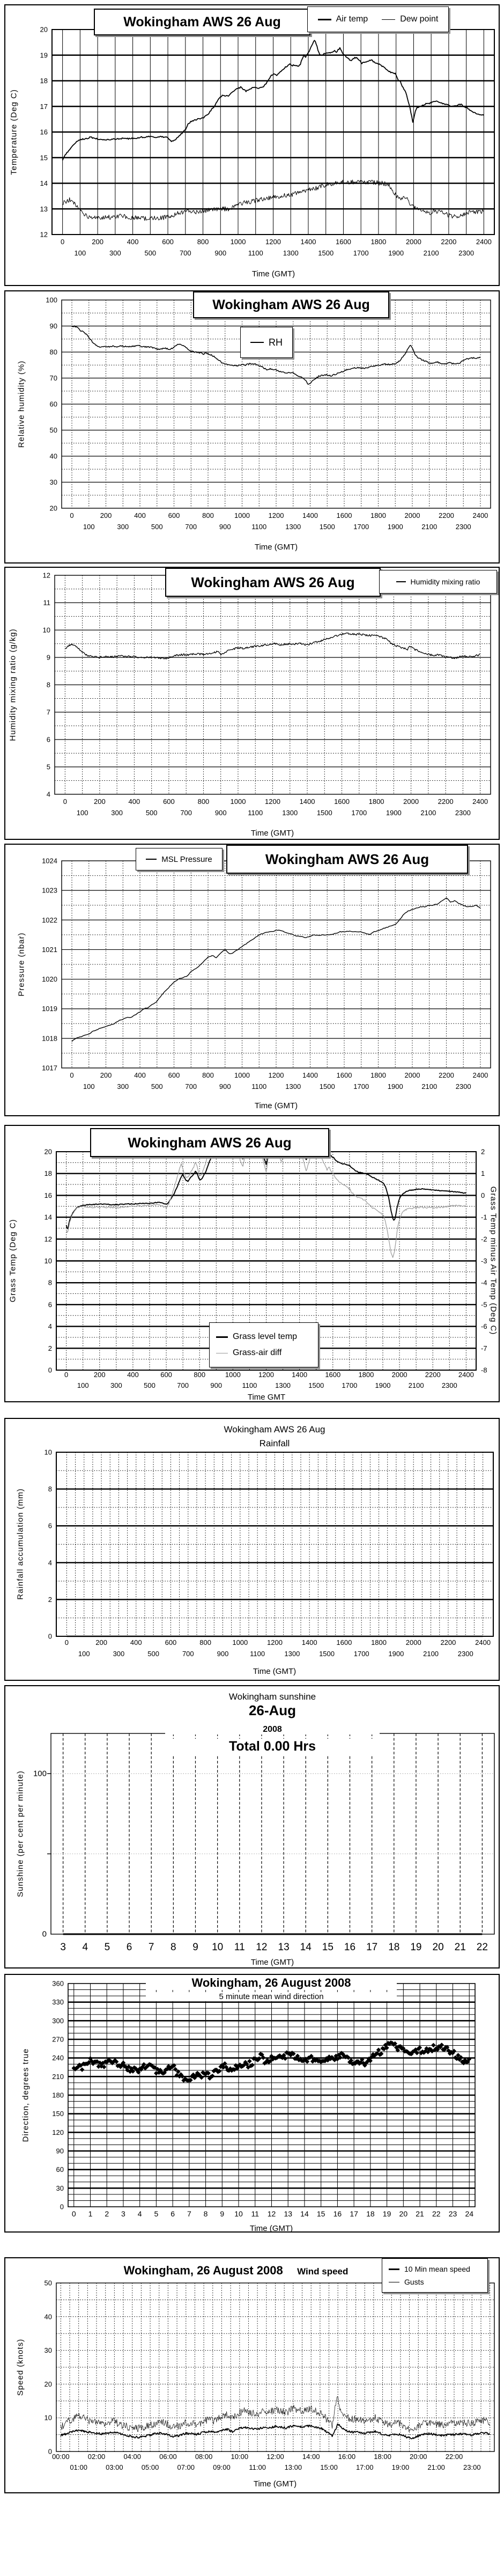  I want to click on svg-text: 500, so click(149, 1385).